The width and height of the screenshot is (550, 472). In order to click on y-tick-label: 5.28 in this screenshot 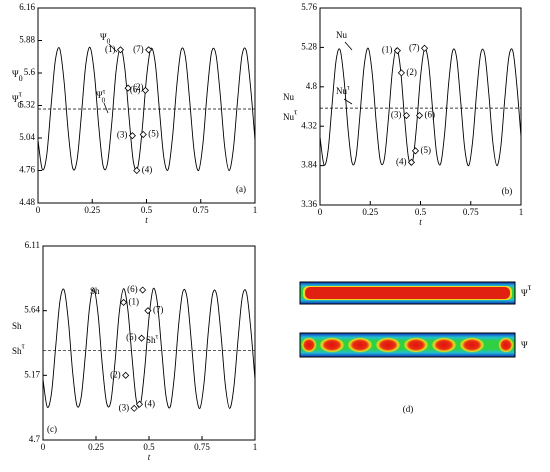, I will do `click(309, 46)`.